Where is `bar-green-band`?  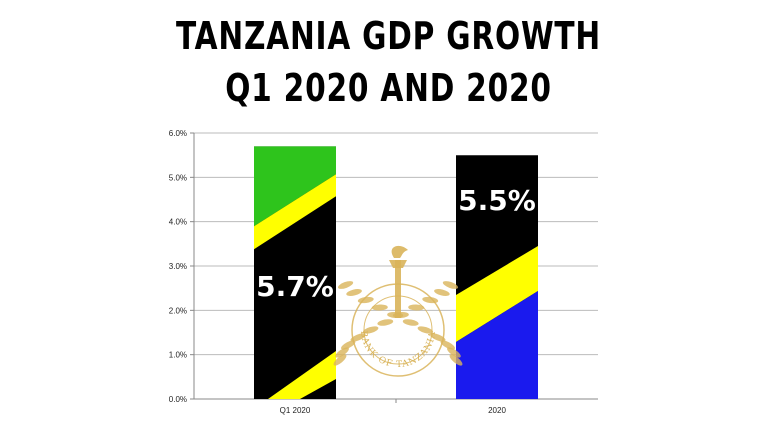 bar-green-band is located at coordinates (295, 186).